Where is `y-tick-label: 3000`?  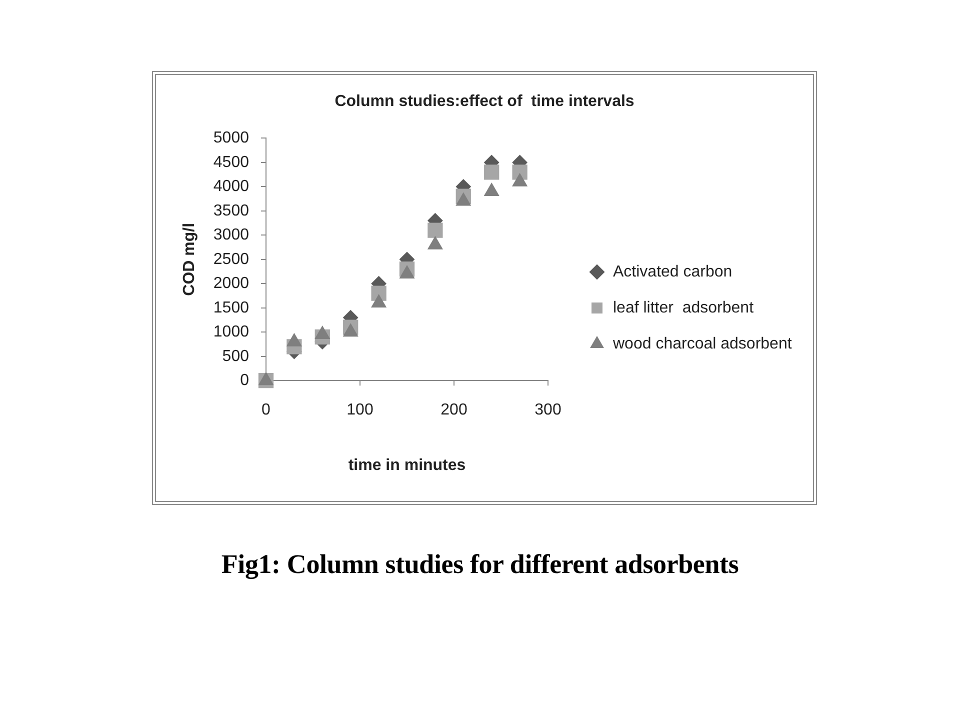
y-tick-label: 3000 is located at coordinates (231, 235).